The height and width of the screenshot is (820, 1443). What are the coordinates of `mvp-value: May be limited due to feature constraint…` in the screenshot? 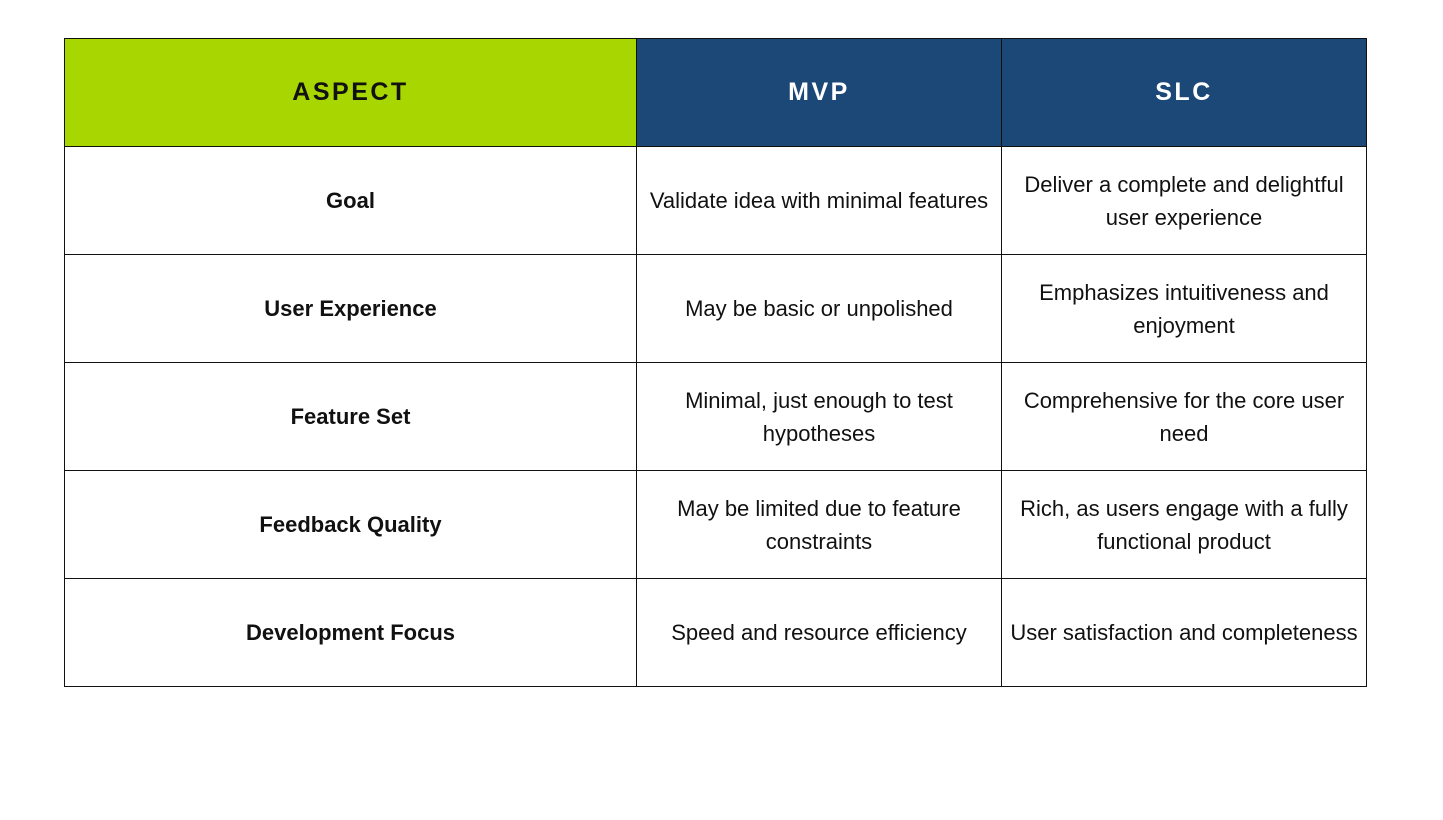 It's located at (819, 524).